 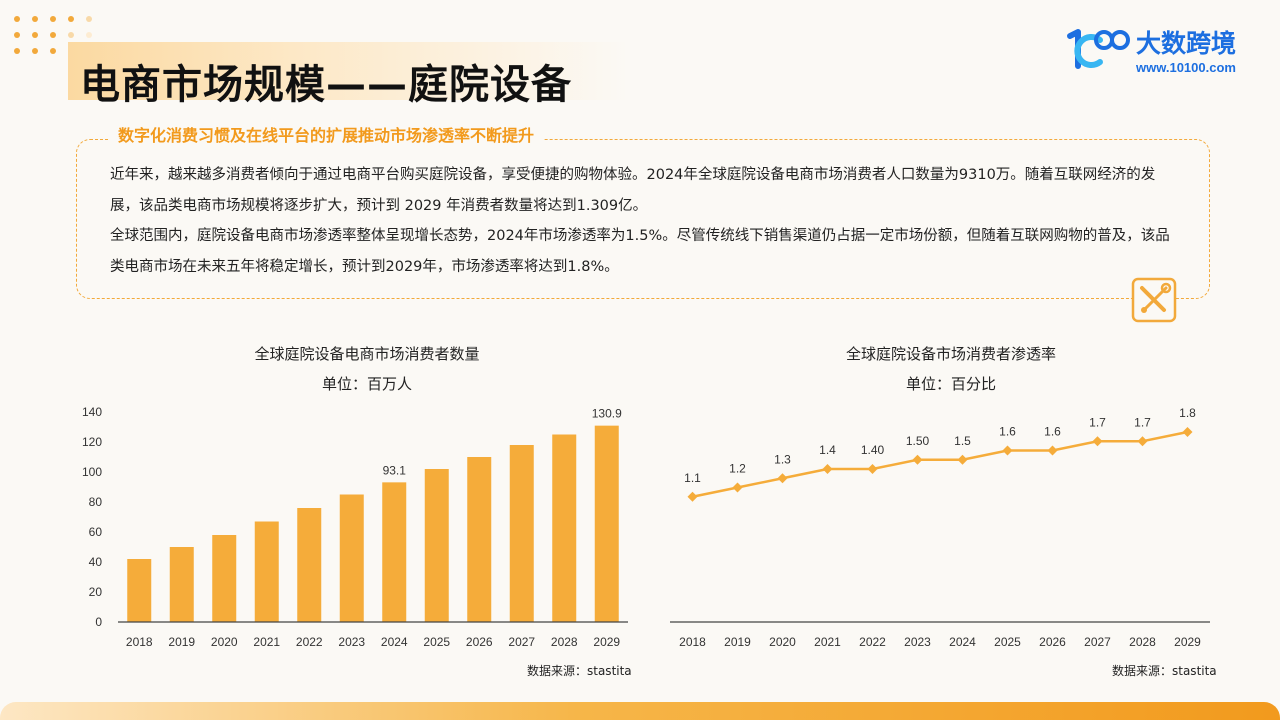 What do you see at coordinates (395, 470) in the screenshot?
I see `data-label: 93.1` at bounding box center [395, 470].